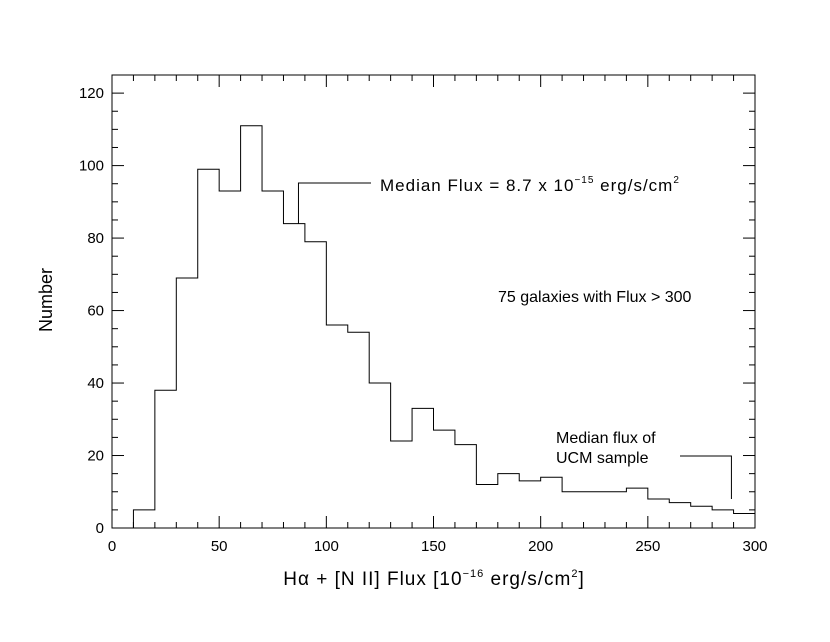 Image resolution: width=830 pixels, height=642 pixels. What do you see at coordinates (647, 546) in the screenshot?
I see `x-tick-label: 250` at bounding box center [647, 546].